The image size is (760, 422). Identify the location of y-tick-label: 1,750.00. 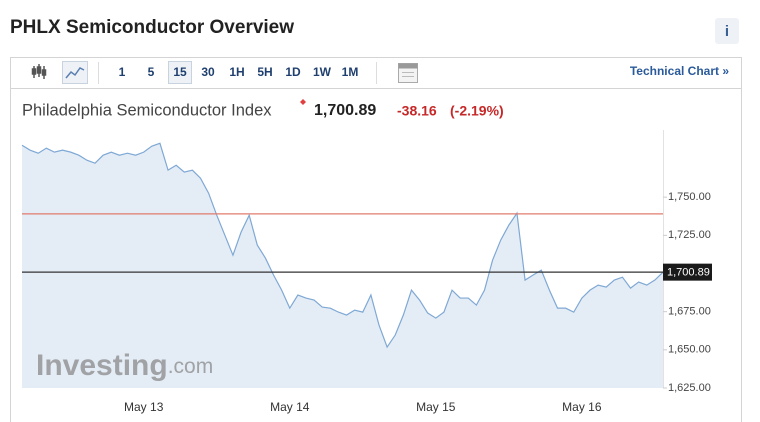
(689, 197).